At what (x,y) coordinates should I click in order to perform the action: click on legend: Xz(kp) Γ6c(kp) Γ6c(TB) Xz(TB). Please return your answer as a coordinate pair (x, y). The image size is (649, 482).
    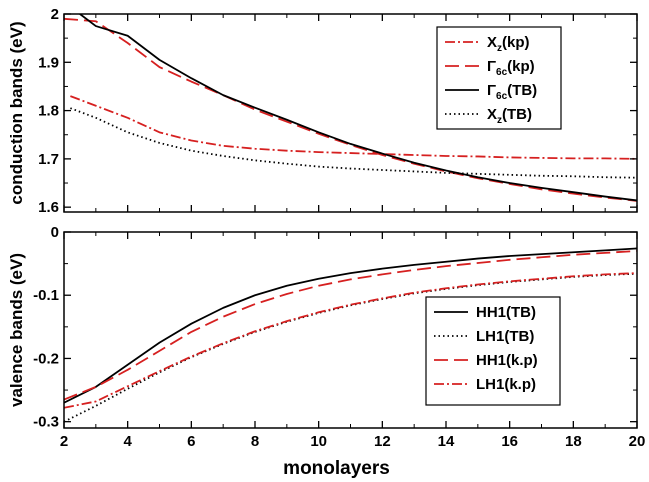
    Looking at the image, I should click on (499, 78).